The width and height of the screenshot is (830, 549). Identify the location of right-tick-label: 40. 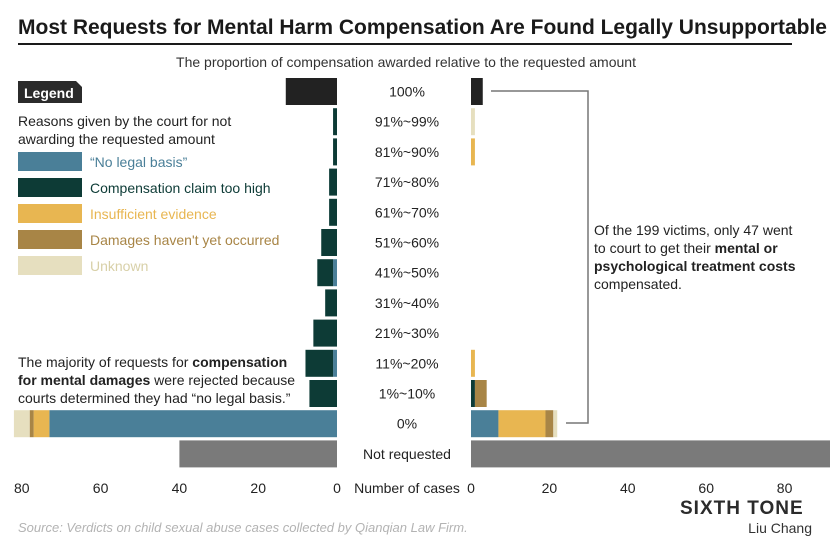
(628, 488).